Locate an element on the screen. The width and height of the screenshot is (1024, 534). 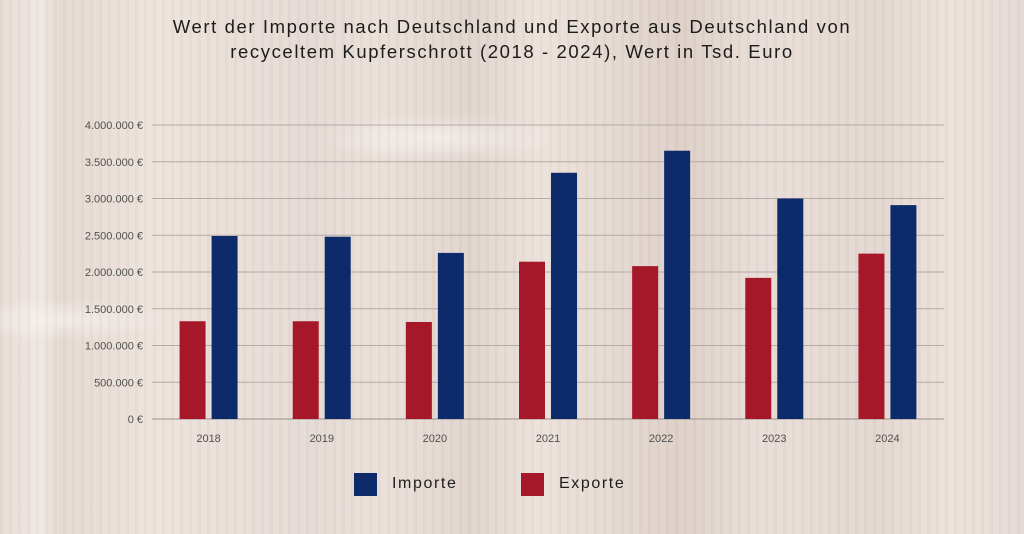
y-tick-label: 500.000 € is located at coordinates (118, 383).